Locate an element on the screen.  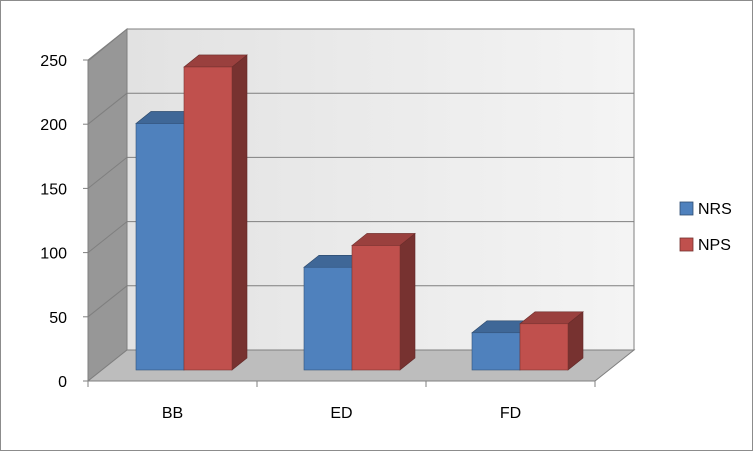
x-axis: BB ED FD is located at coordinates (341, 401).